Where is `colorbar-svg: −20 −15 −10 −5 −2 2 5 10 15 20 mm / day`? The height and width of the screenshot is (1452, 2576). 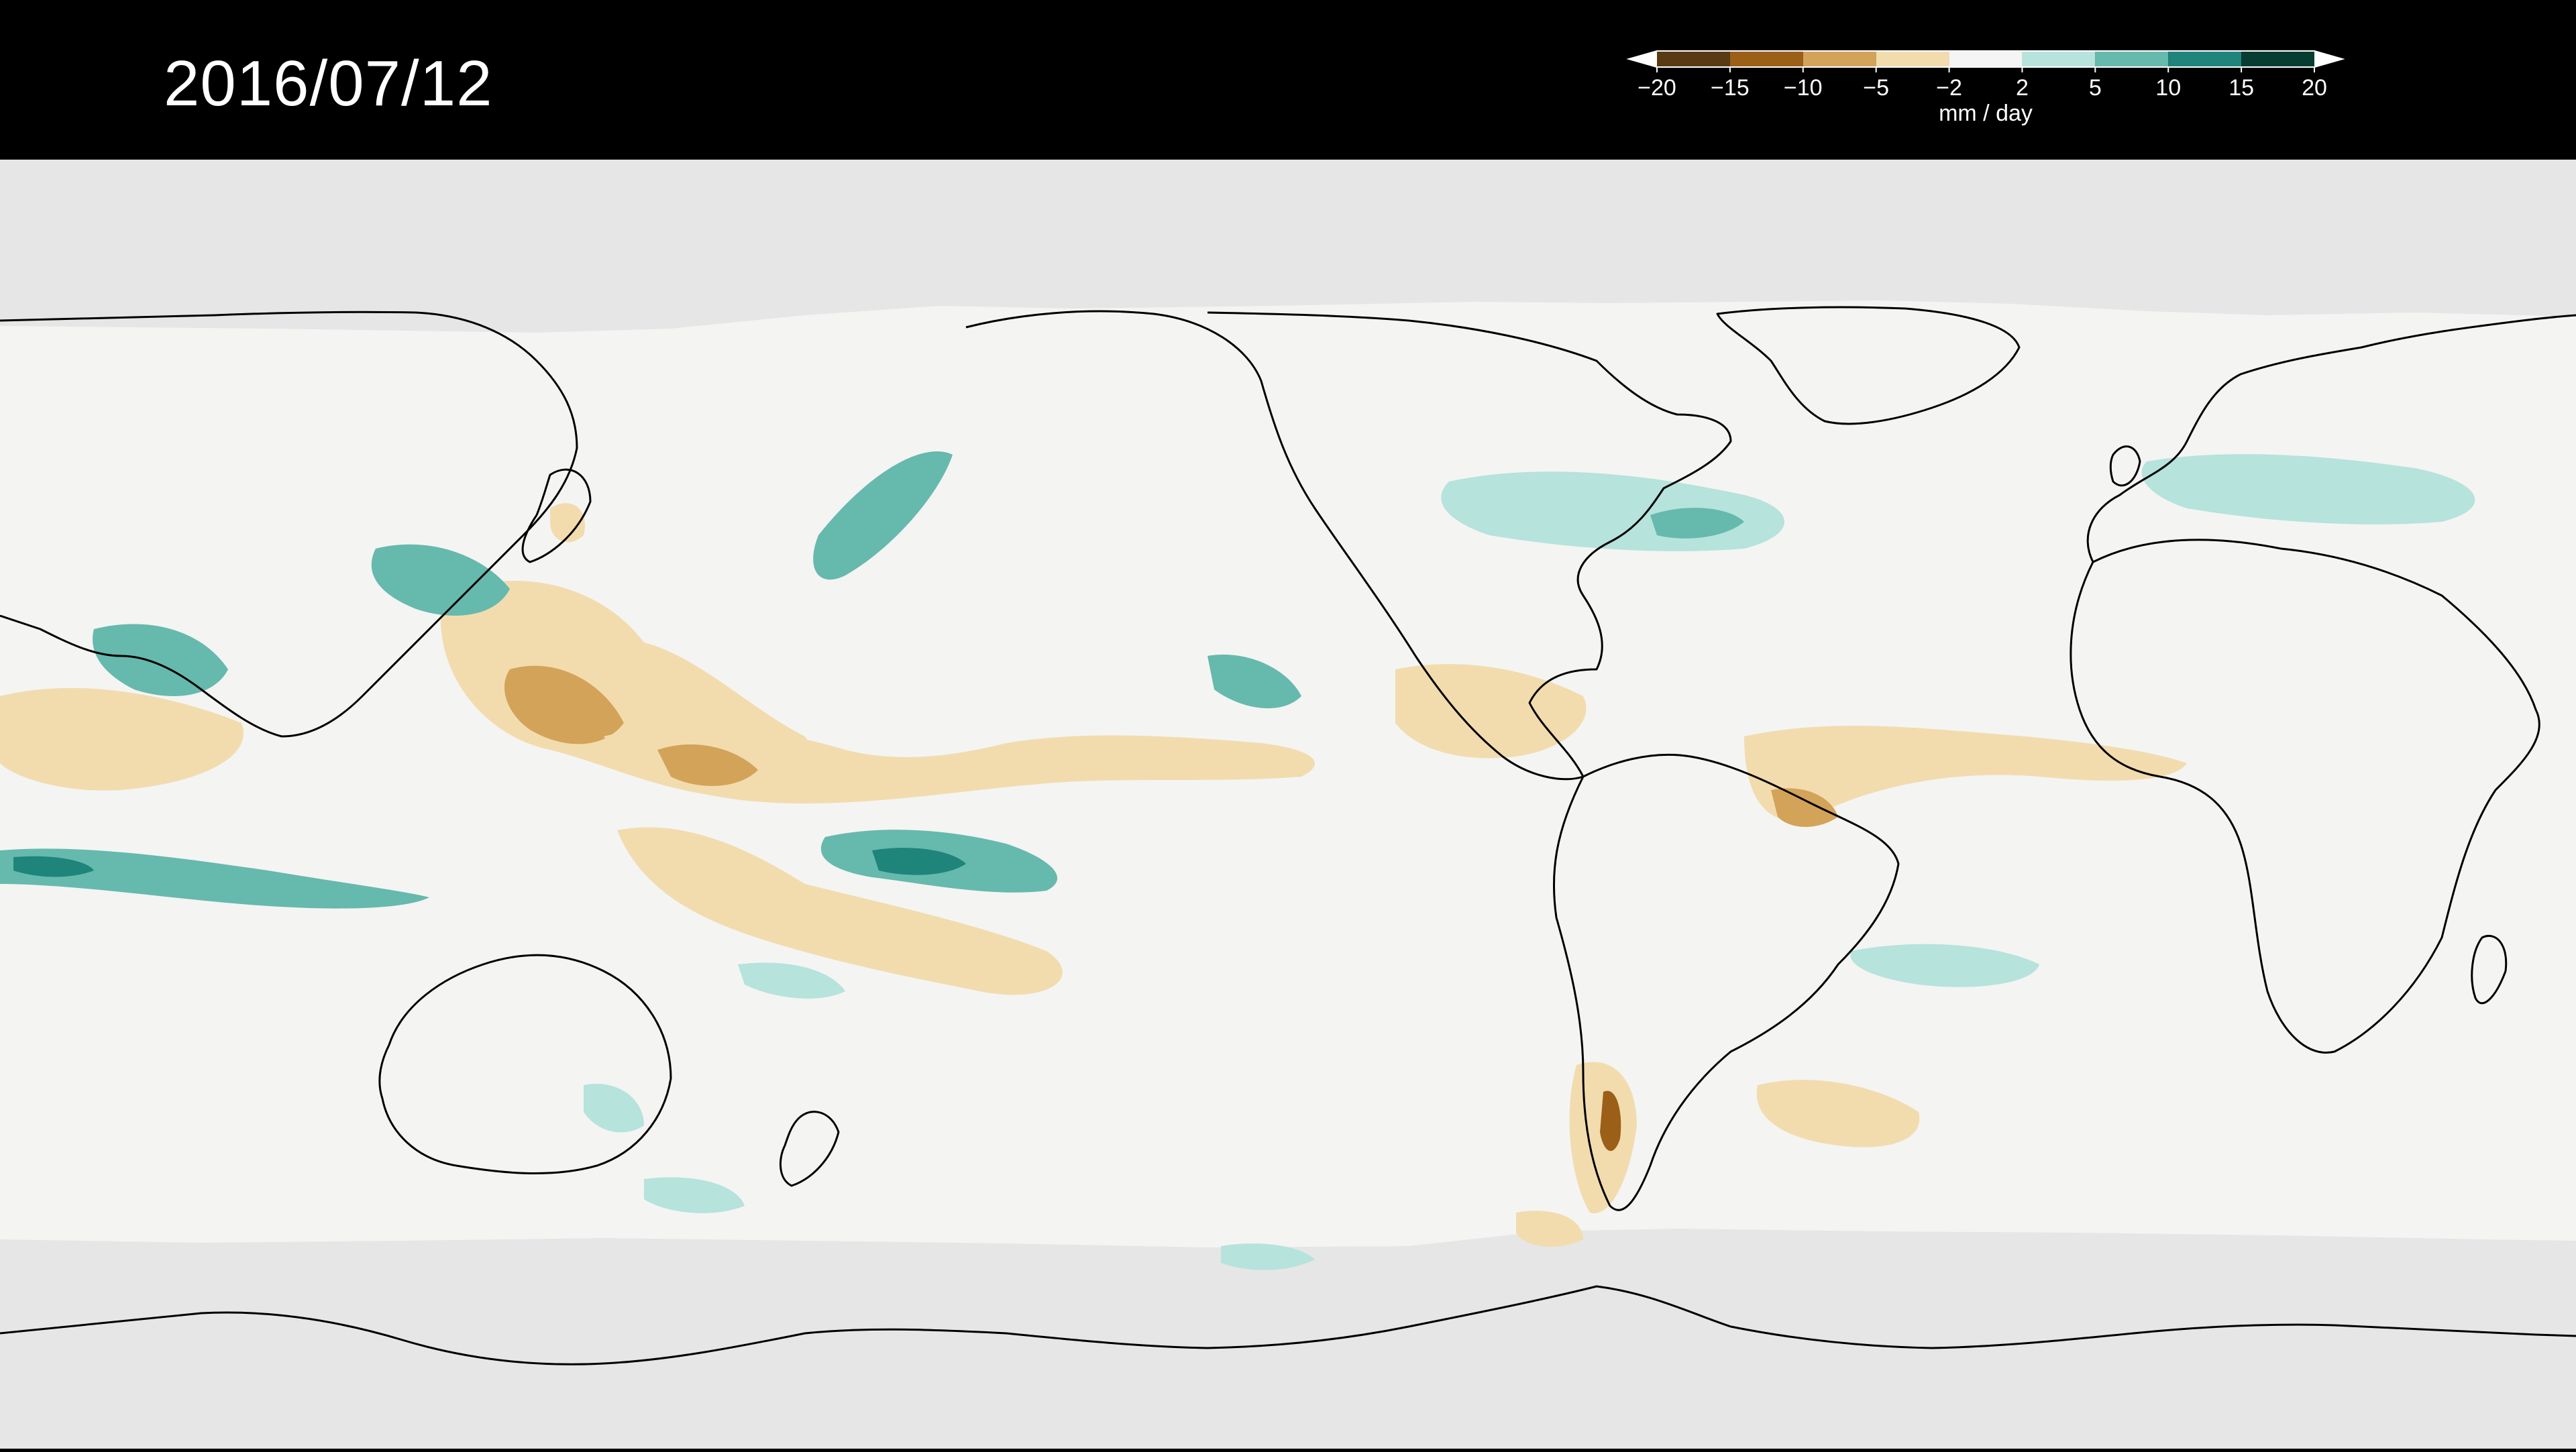 colorbar-svg: −20 −15 −10 −5 −2 2 5 10 15 20 mm / day is located at coordinates (1985, 88).